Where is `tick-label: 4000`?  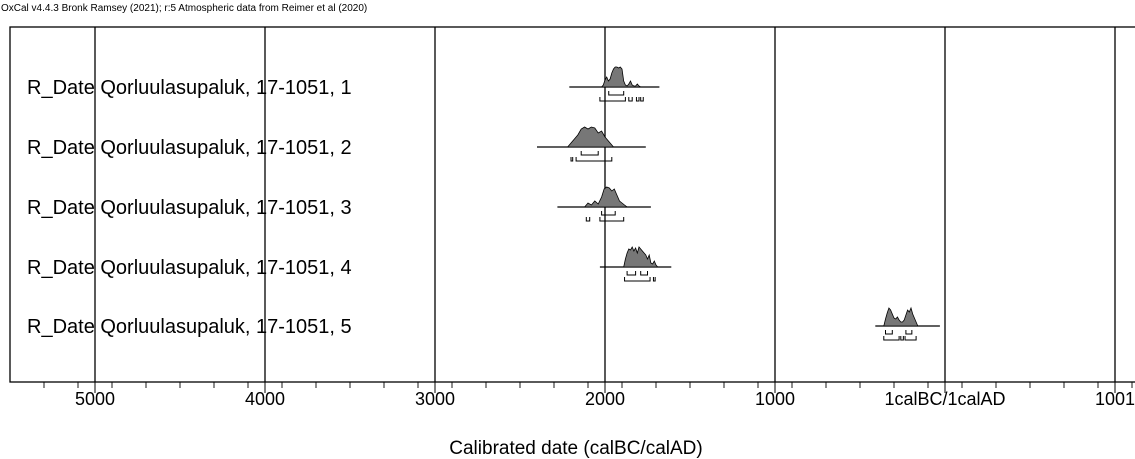 tick-label: 4000 is located at coordinates (265, 399).